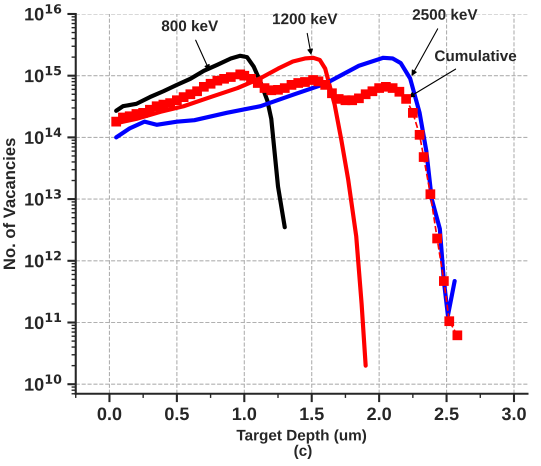 Image resolution: width=541 pixels, height=466 pixels. What do you see at coordinates (244, 413) in the screenshot?
I see `x-tick-label: 1.0` at bounding box center [244, 413].